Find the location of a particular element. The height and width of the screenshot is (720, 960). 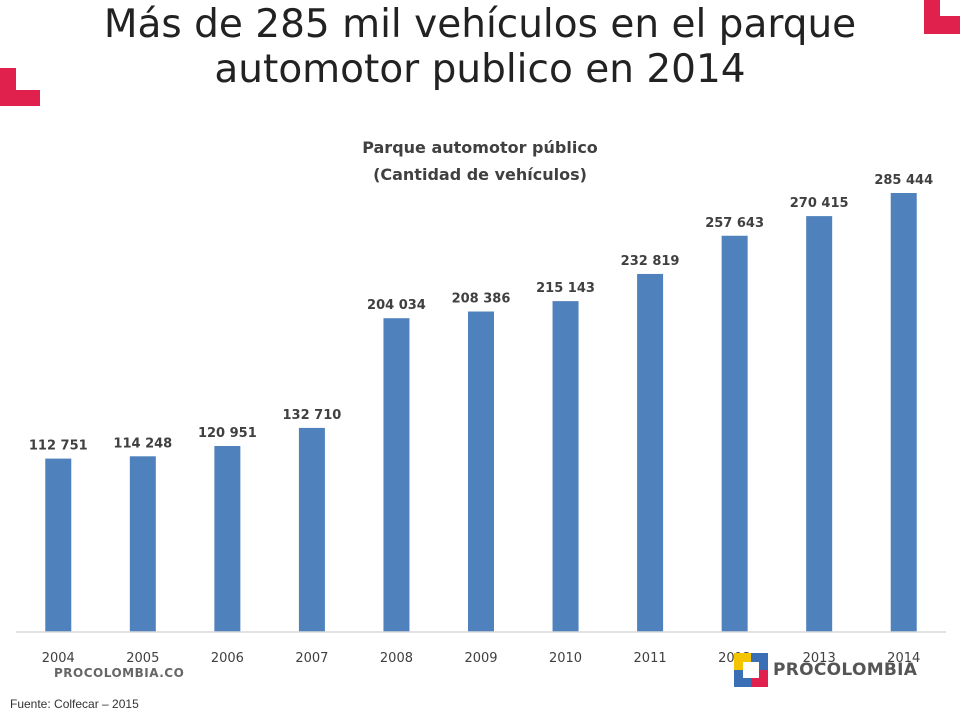

data-label-2014: 285 444 is located at coordinates (903, 180).